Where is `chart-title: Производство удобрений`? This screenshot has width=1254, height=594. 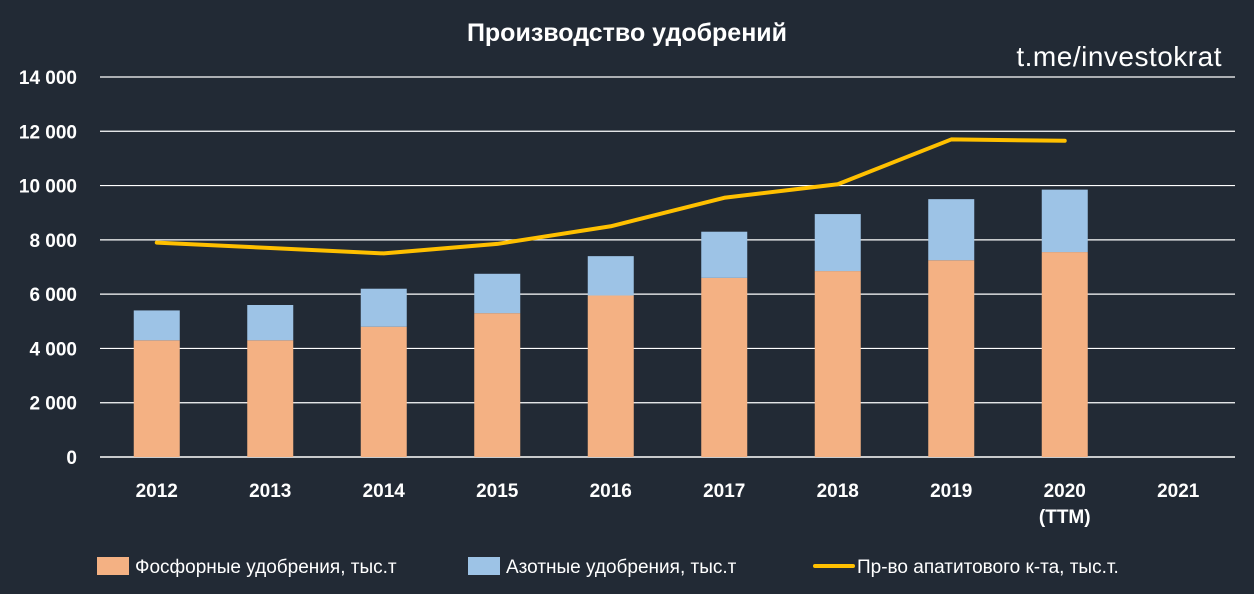
chart-title: Производство удобрений is located at coordinates (627, 33).